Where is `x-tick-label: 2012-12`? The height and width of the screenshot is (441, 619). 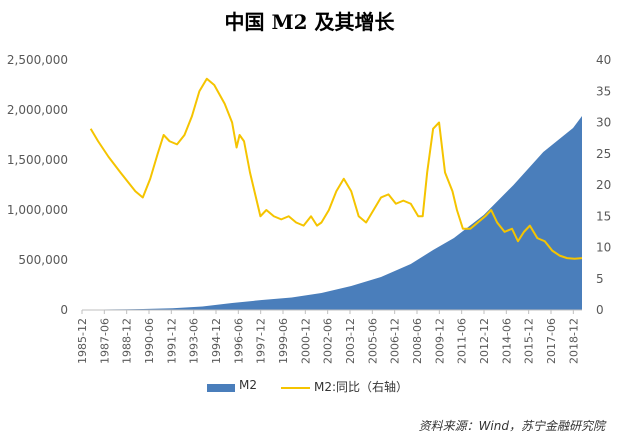
x-tick-label: 2012-12 is located at coordinates (484, 341).